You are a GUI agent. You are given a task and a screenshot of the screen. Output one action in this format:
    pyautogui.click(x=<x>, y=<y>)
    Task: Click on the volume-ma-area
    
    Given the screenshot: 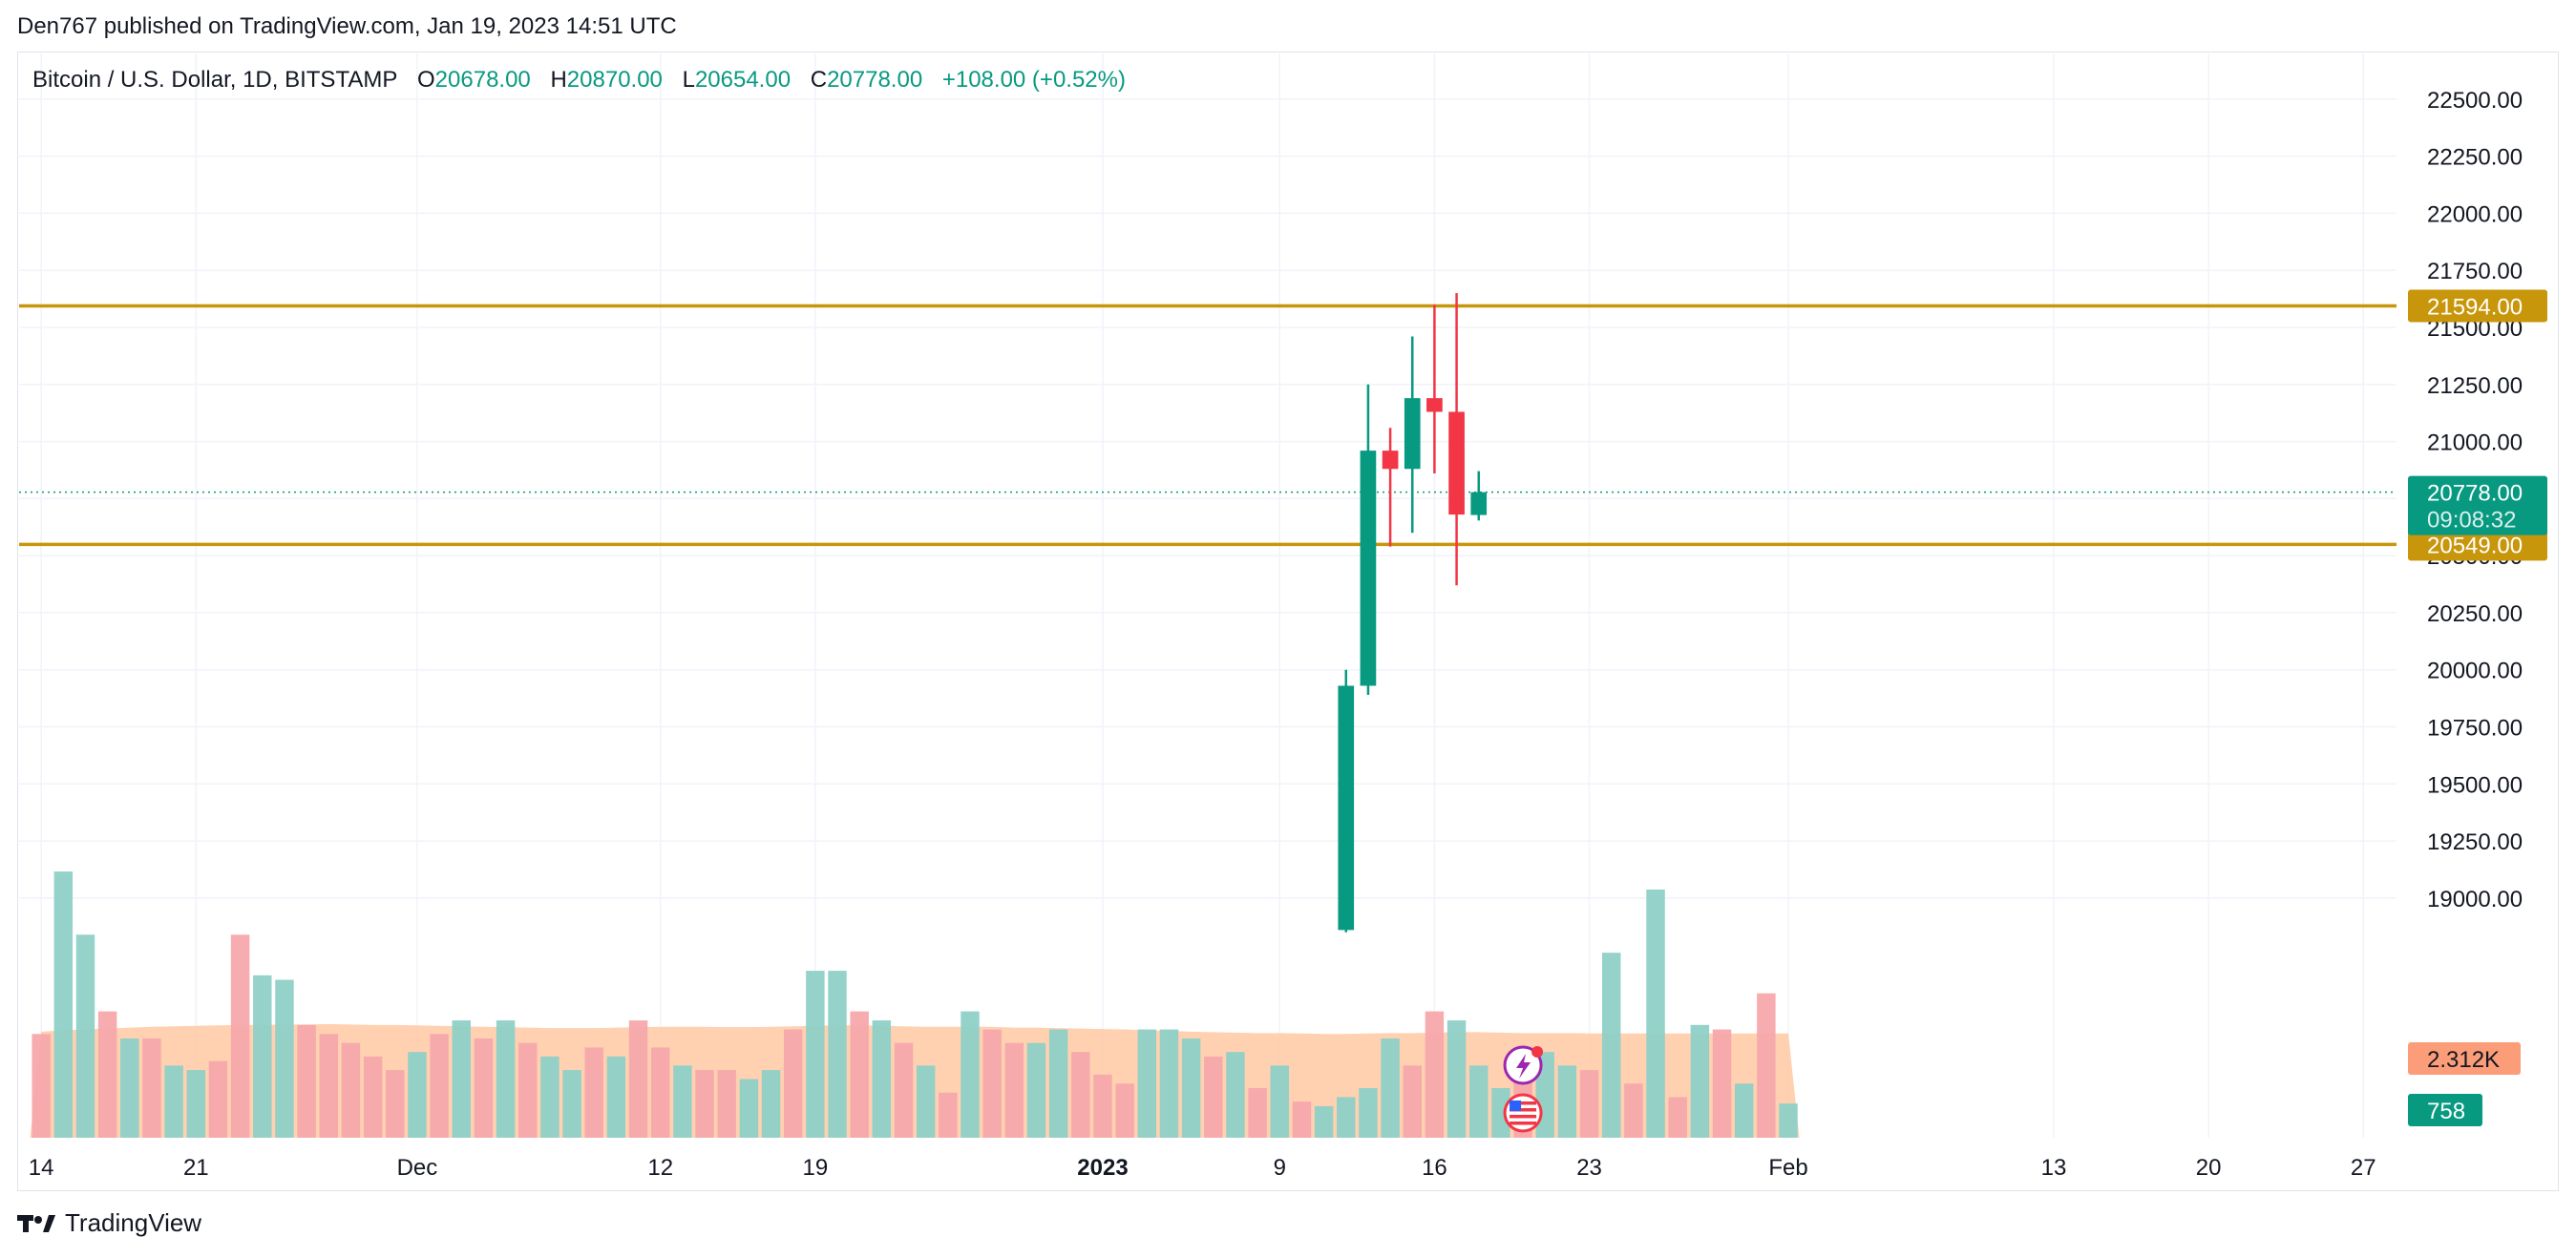 What is the action you would take?
    pyautogui.click(x=915, y=1080)
    